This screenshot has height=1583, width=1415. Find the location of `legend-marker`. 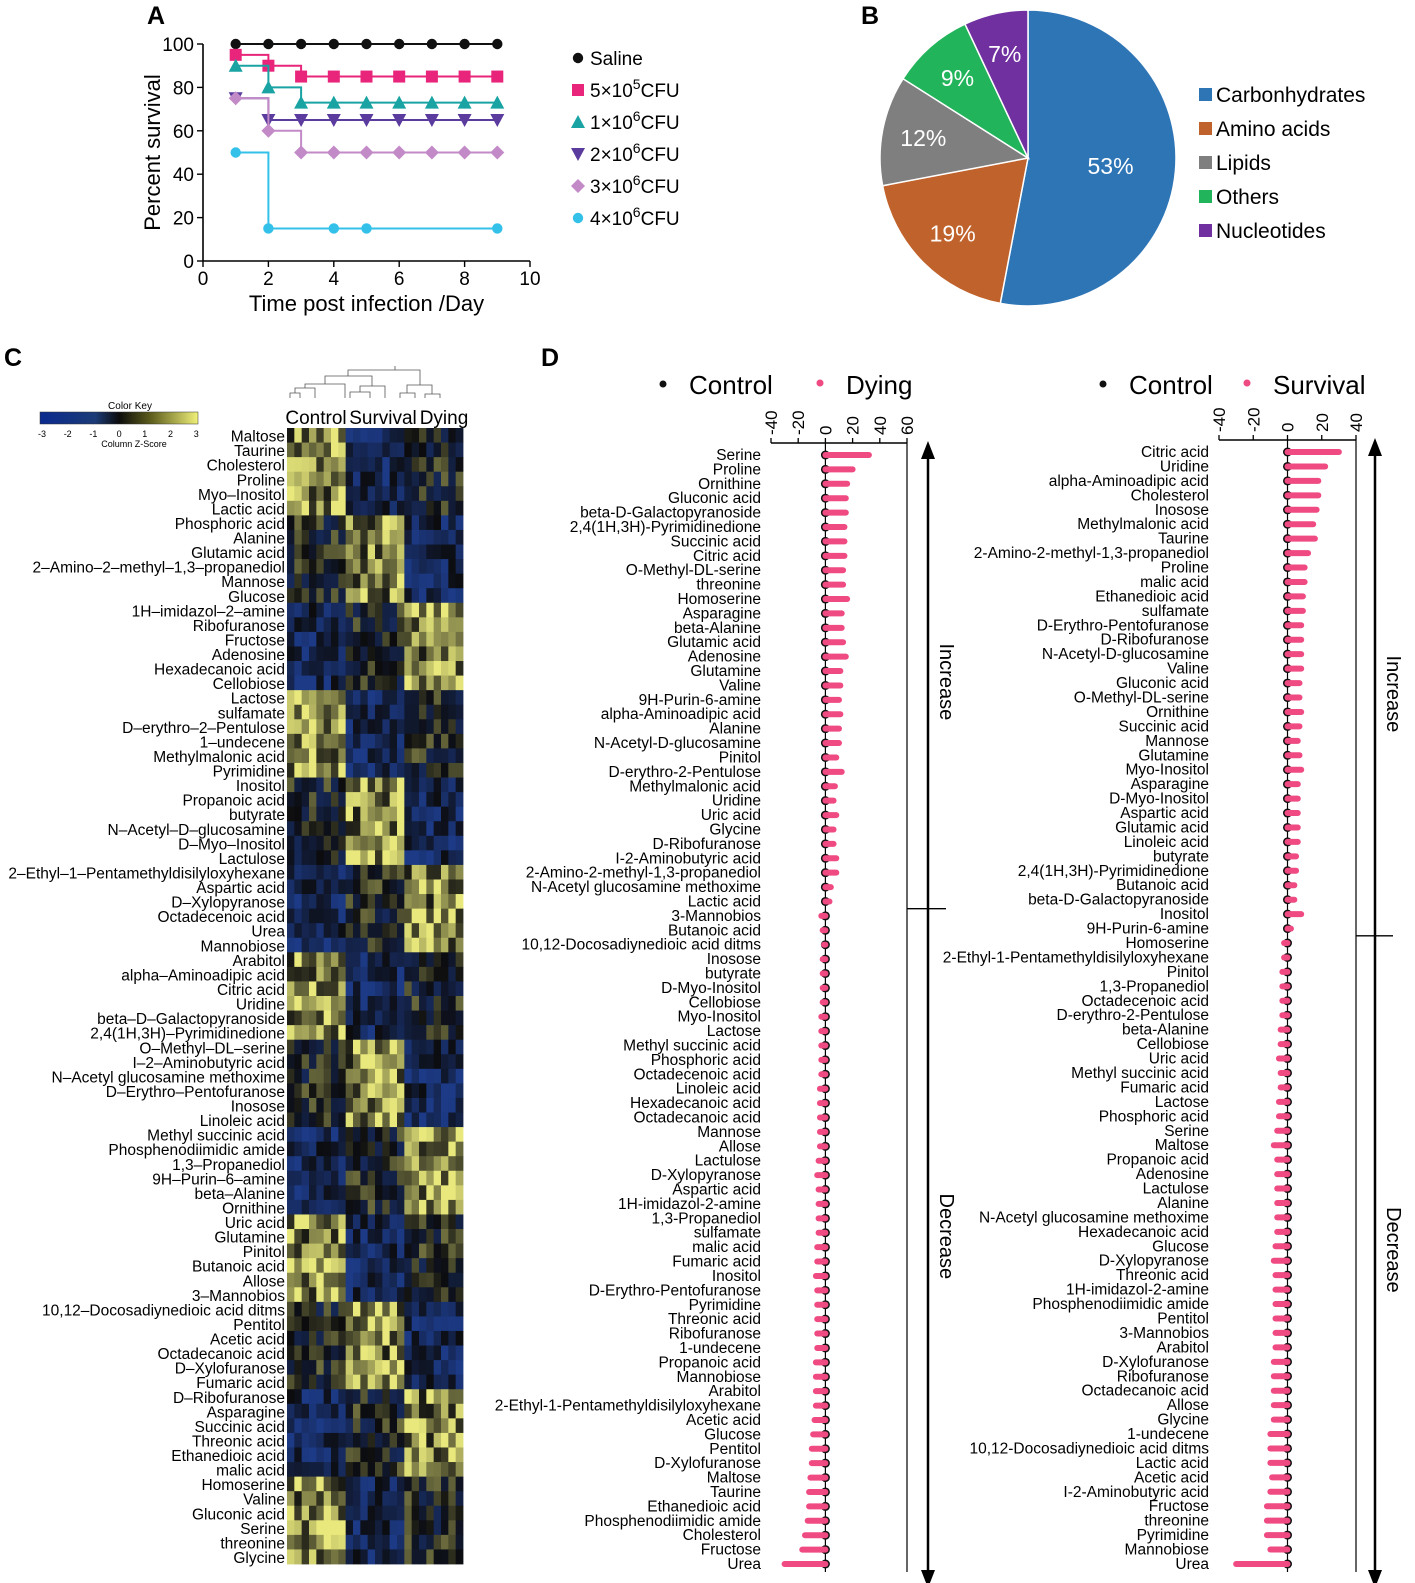

legend-marker is located at coordinates (1103, 384).